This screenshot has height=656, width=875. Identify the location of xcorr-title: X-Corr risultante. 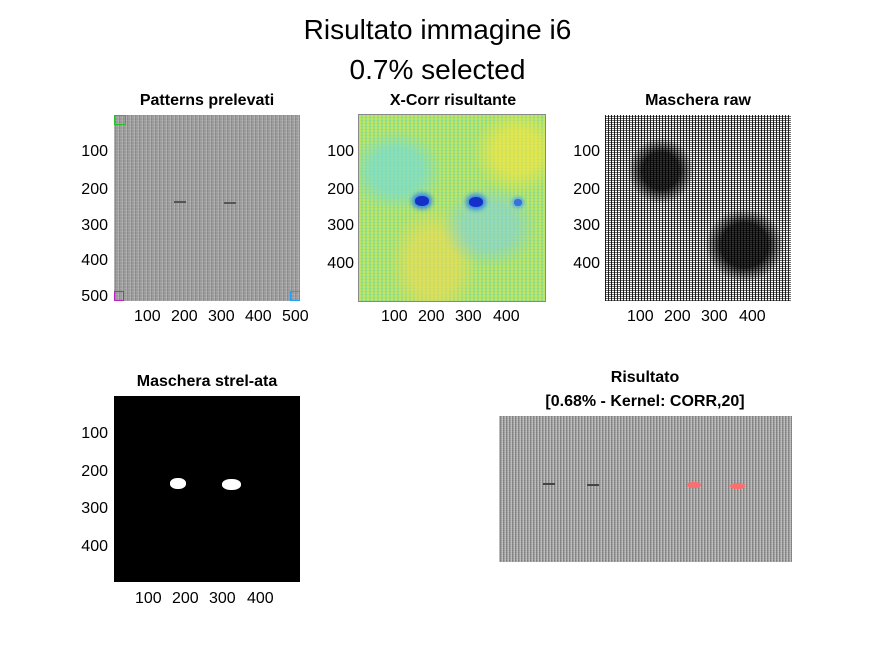
(453, 100).